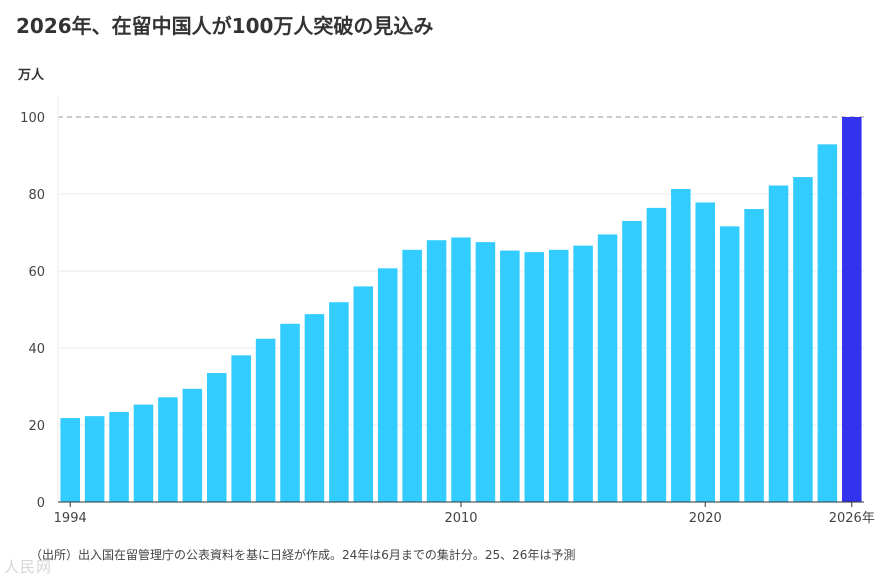 This screenshot has height=579, width=886. I want to click on y-tick-label-20: 20, so click(36, 426).